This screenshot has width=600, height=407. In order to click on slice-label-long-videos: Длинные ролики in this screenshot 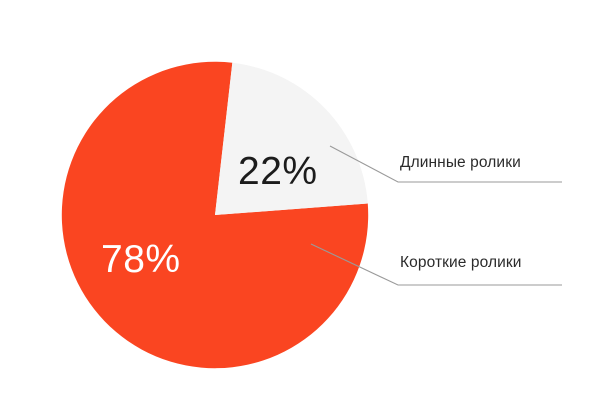, I will do `click(460, 162)`.